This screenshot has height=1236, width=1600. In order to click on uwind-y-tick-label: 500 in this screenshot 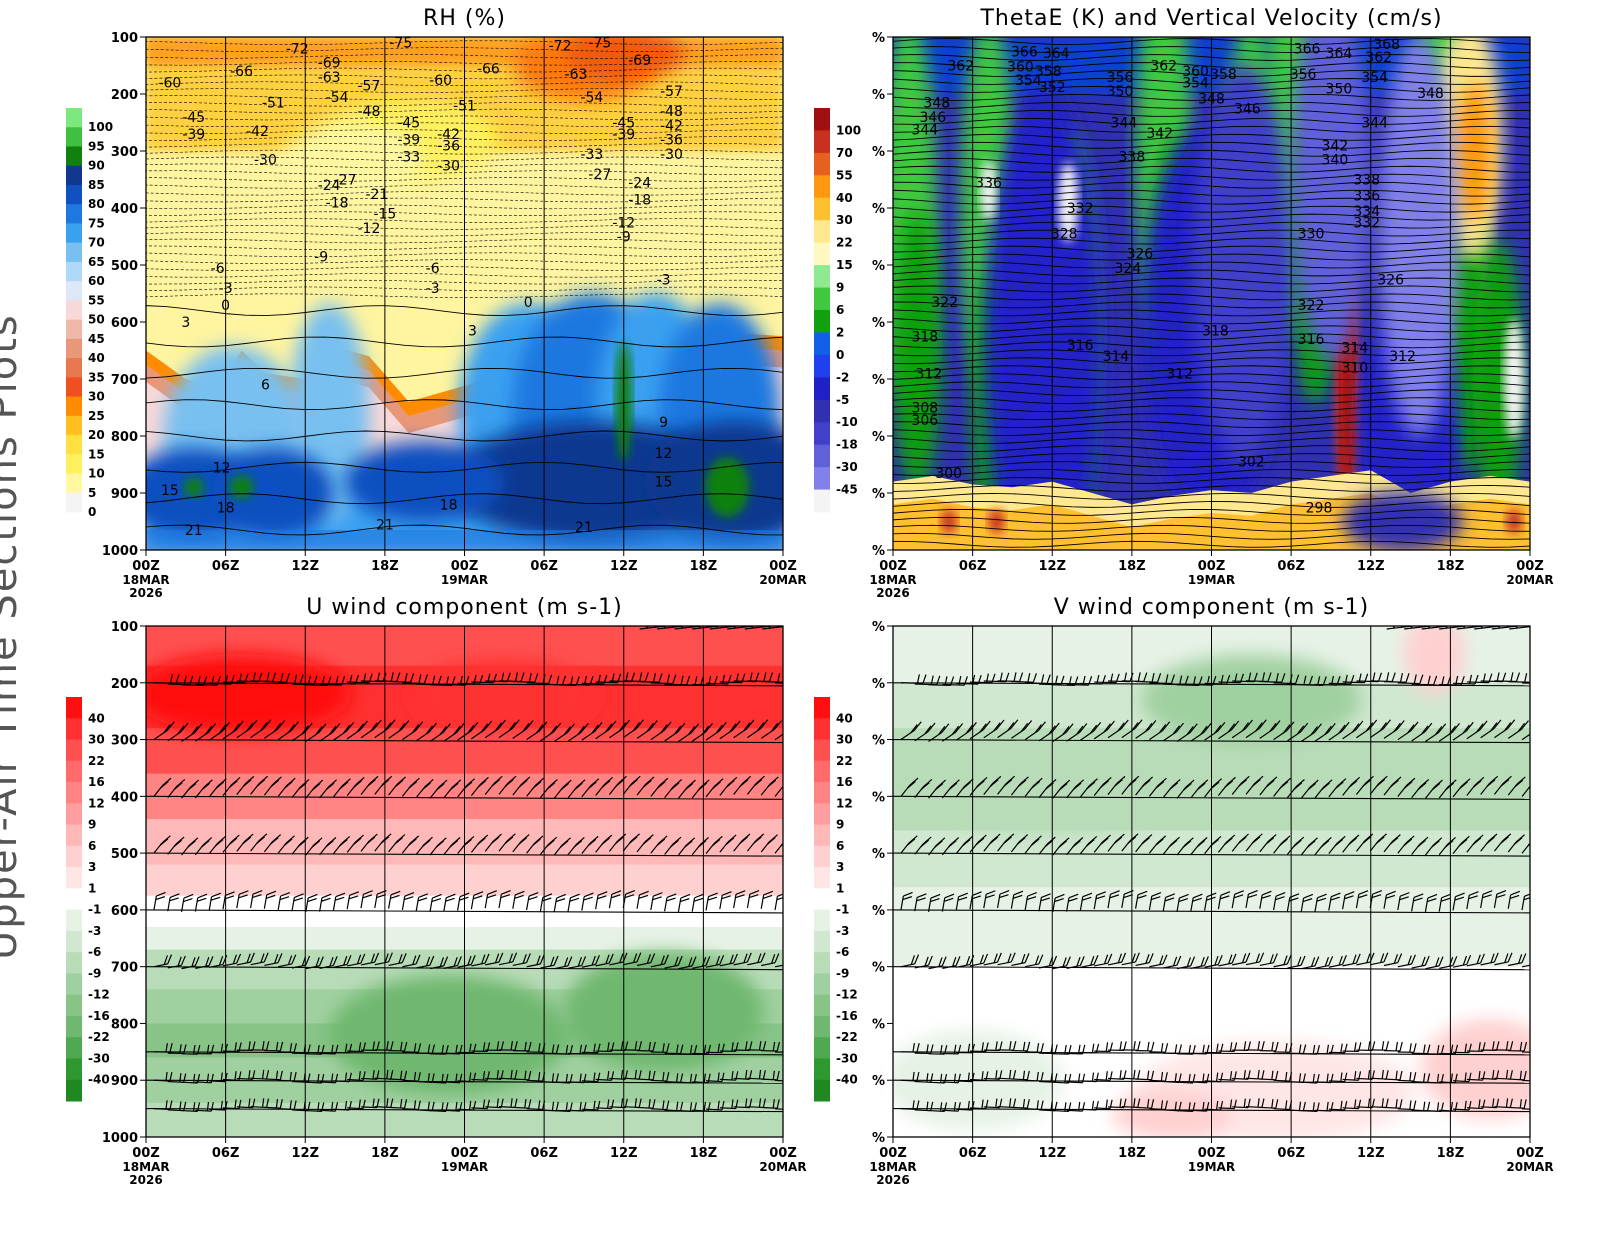, I will do `click(124, 854)`.